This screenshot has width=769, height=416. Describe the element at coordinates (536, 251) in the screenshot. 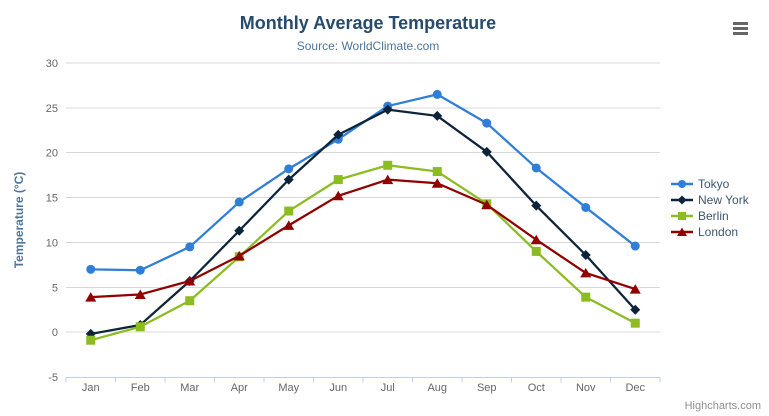

I see `point-berlin-oct` at that location.